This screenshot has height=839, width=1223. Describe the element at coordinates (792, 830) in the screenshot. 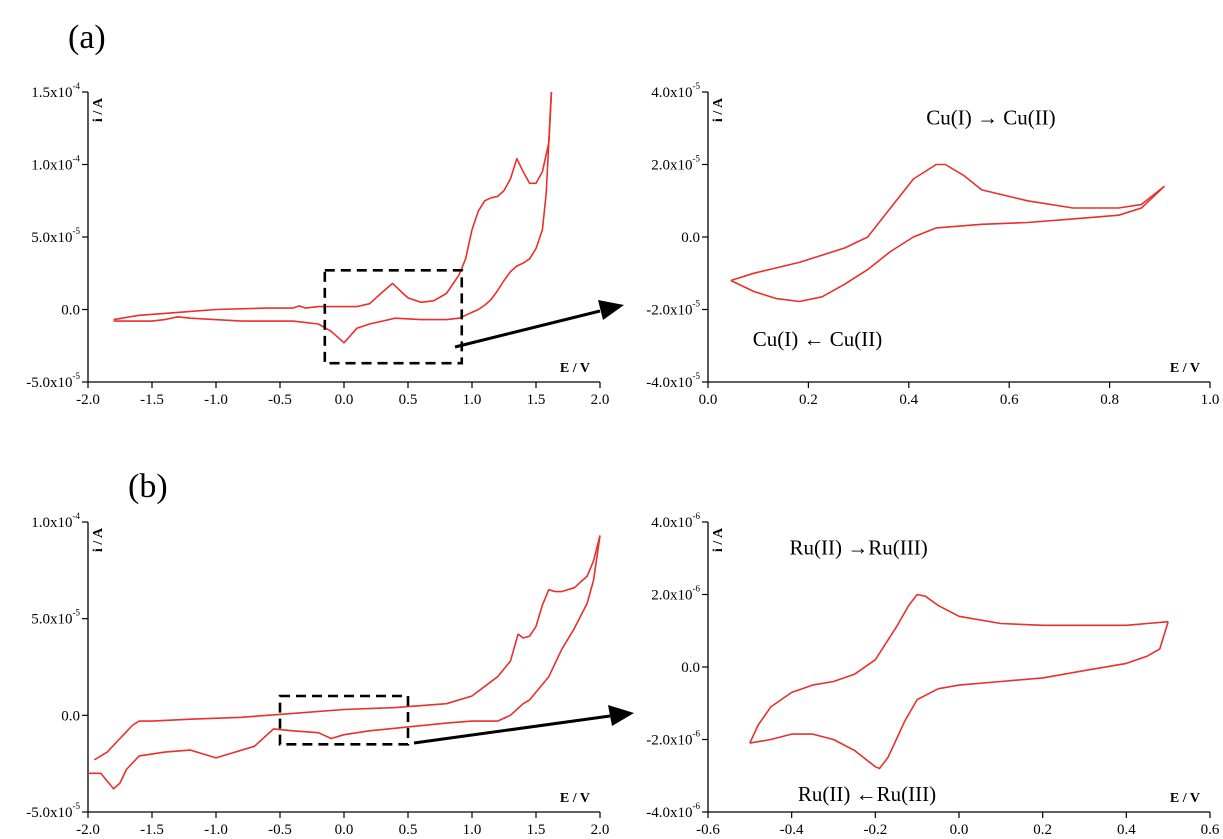

I see `x-tick-label: -0.4` at that location.